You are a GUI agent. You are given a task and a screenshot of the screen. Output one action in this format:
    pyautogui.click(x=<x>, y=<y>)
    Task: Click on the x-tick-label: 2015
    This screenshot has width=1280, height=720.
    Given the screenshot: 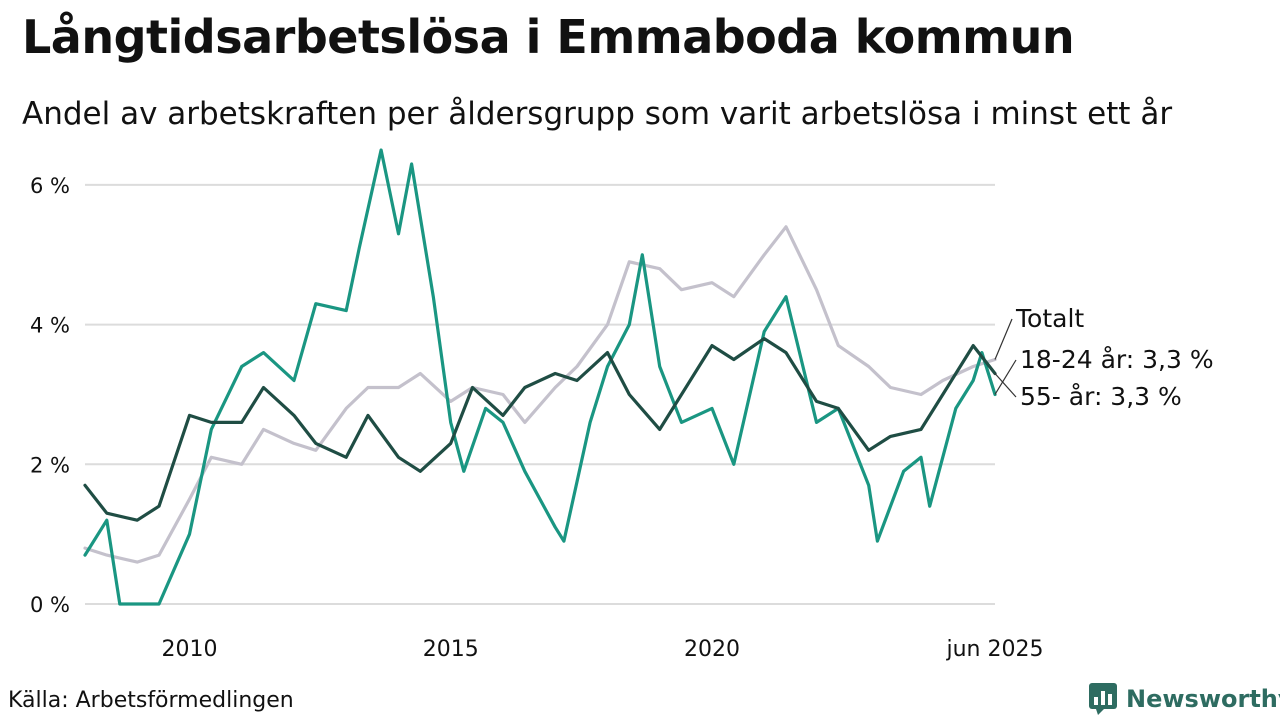 What is the action you would take?
    pyautogui.click(x=451, y=649)
    